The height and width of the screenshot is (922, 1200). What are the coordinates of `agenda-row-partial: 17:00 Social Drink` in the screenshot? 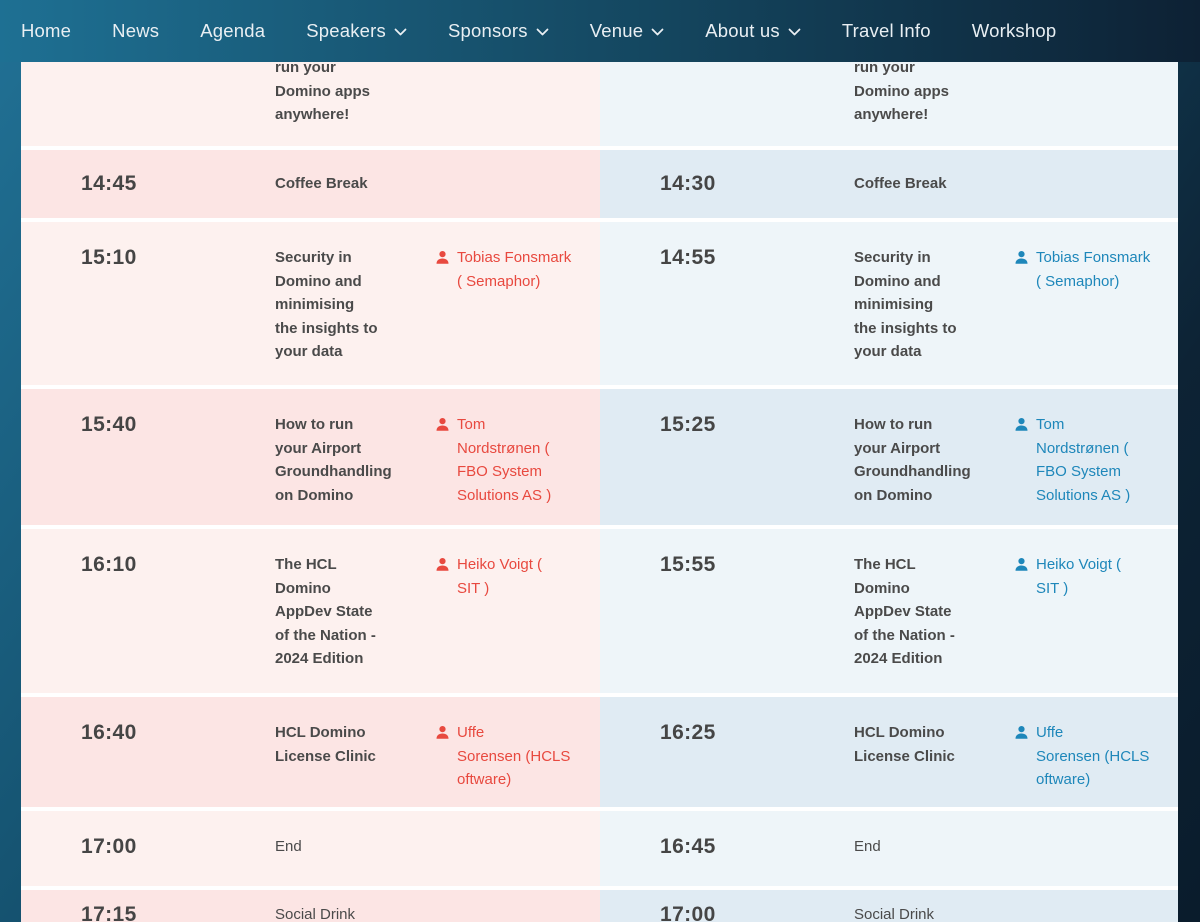 It's located at (889, 906).